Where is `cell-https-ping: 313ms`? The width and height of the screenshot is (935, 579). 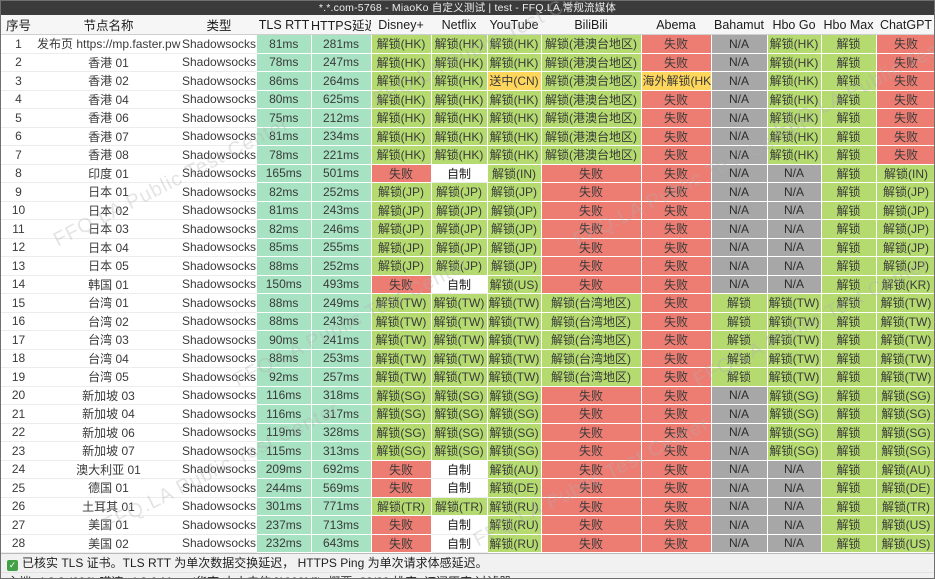
cell-https-ping: 313ms is located at coordinates (341, 451).